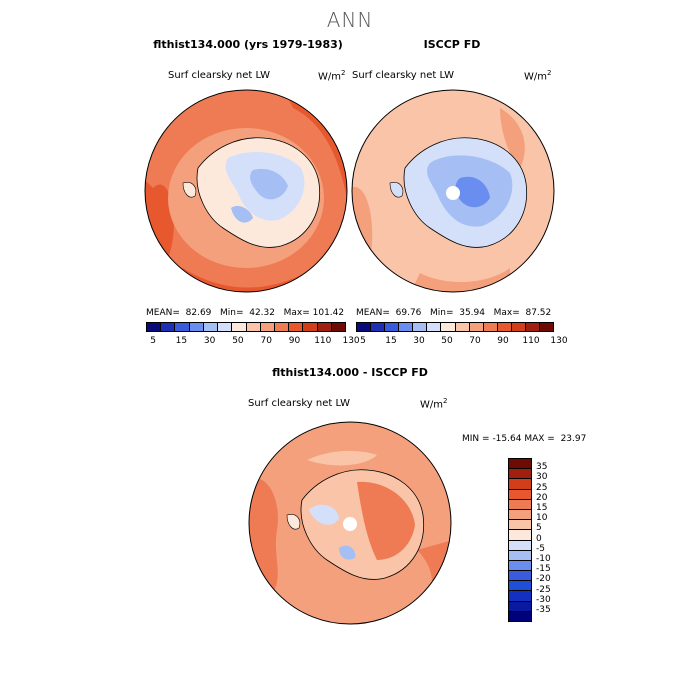 The height and width of the screenshot is (700, 700). What do you see at coordinates (542, 467) in the screenshot?
I see `colorbar-tick-label: 35` at bounding box center [542, 467].